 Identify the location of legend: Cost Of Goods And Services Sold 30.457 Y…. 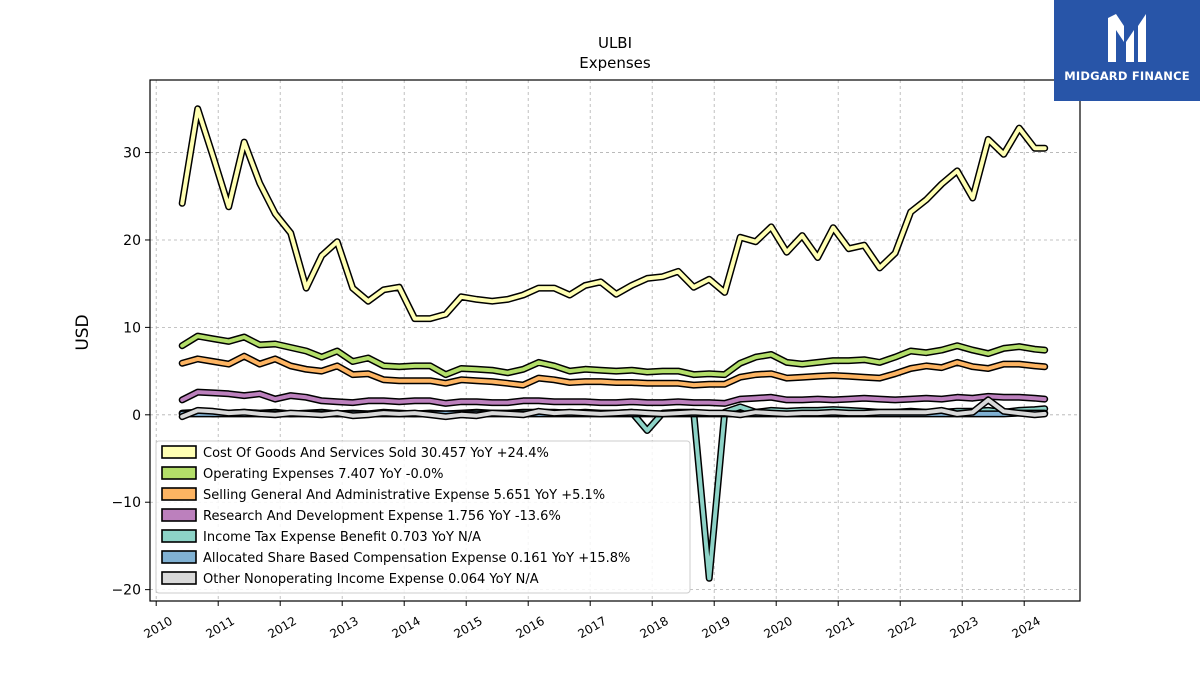
(423, 517).